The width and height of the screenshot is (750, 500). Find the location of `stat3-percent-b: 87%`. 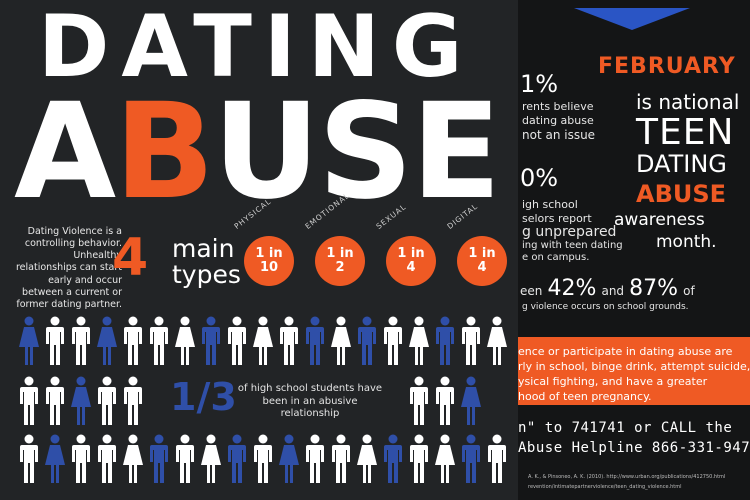

stat3-percent-b: 87% is located at coordinates (654, 288).